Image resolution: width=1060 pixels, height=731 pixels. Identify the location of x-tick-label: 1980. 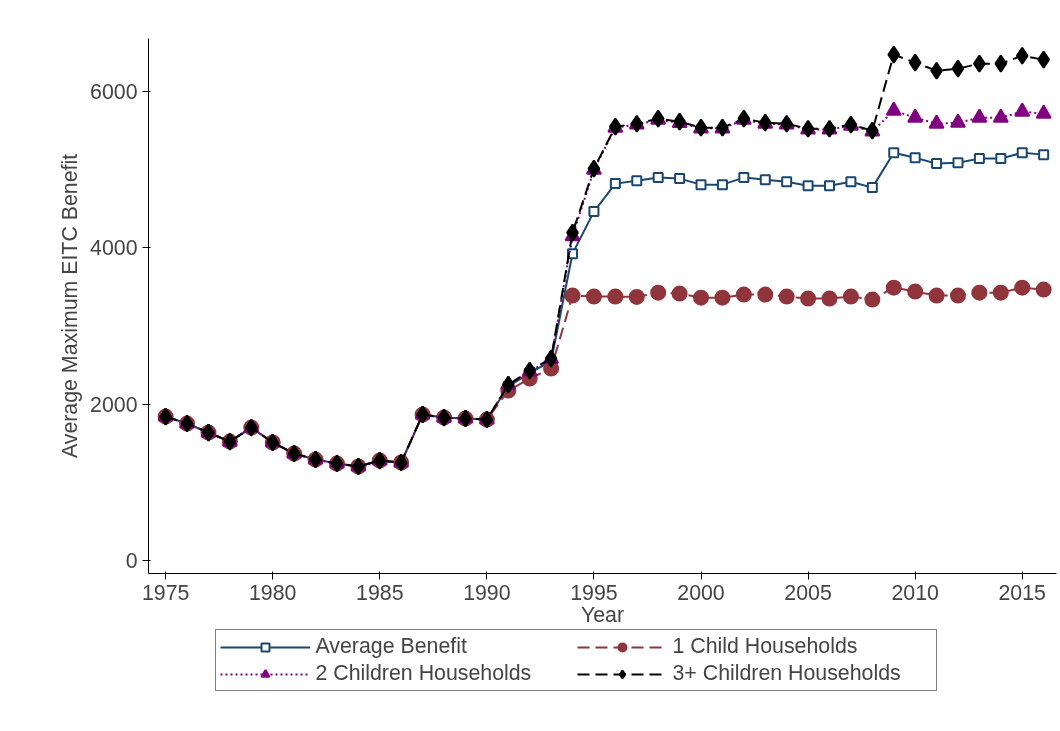
(272, 592).